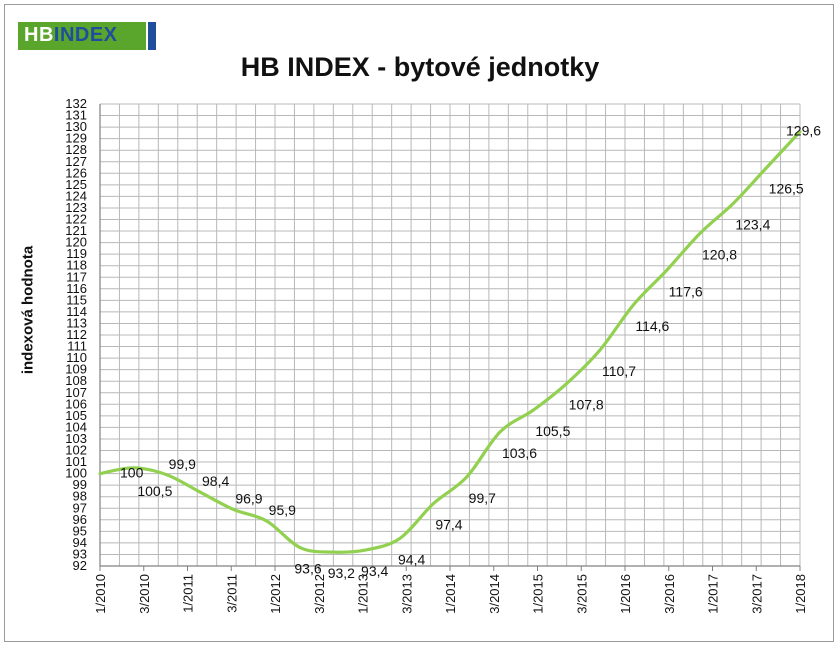  Describe the element at coordinates (77, 346) in the screenshot. I see `y-tick-label-19: 111` at that location.